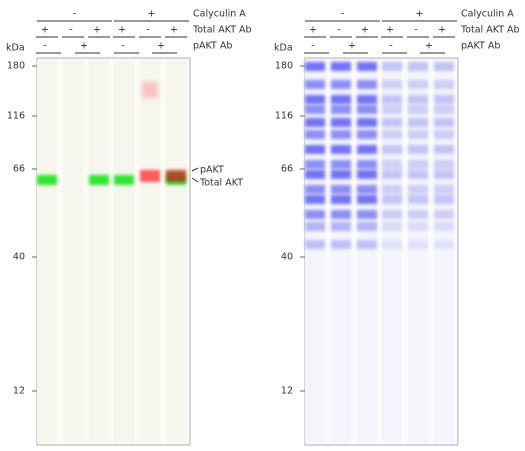 This screenshot has height=451, width=525. What do you see at coordinates (222, 30) in the screenshot?
I see `header-label: Total AKT Ab` at bounding box center [222, 30].